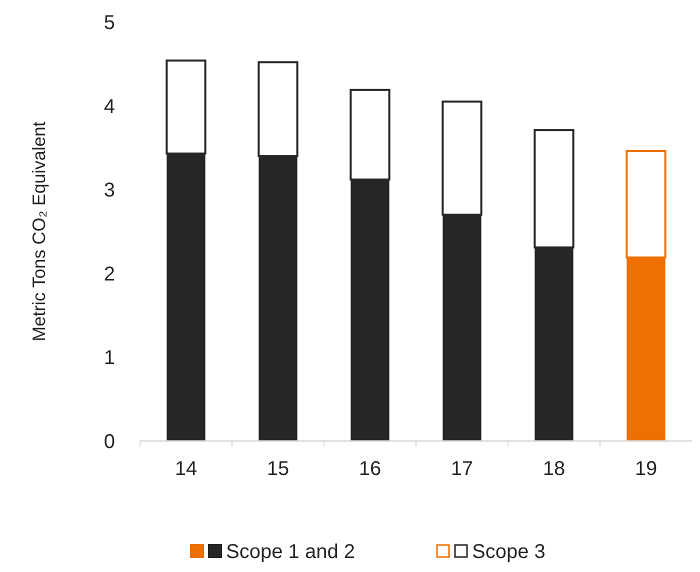 This screenshot has width=700, height=572. What do you see at coordinates (370, 469) in the screenshot?
I see `x-tick-label: 16` at bounding box center [370, 469].